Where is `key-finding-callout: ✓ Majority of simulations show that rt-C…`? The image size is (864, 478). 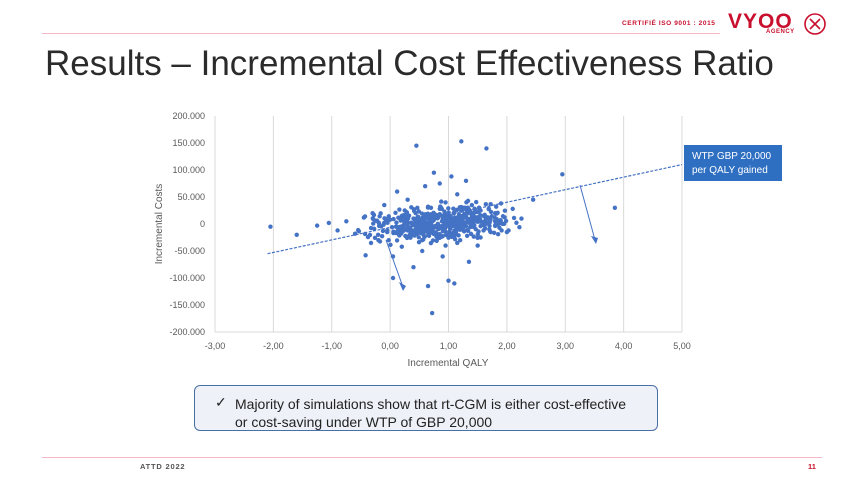 key-finding-callout: ✓ Majority of simulations show that rt-C… is located at coordinates (426, 408).